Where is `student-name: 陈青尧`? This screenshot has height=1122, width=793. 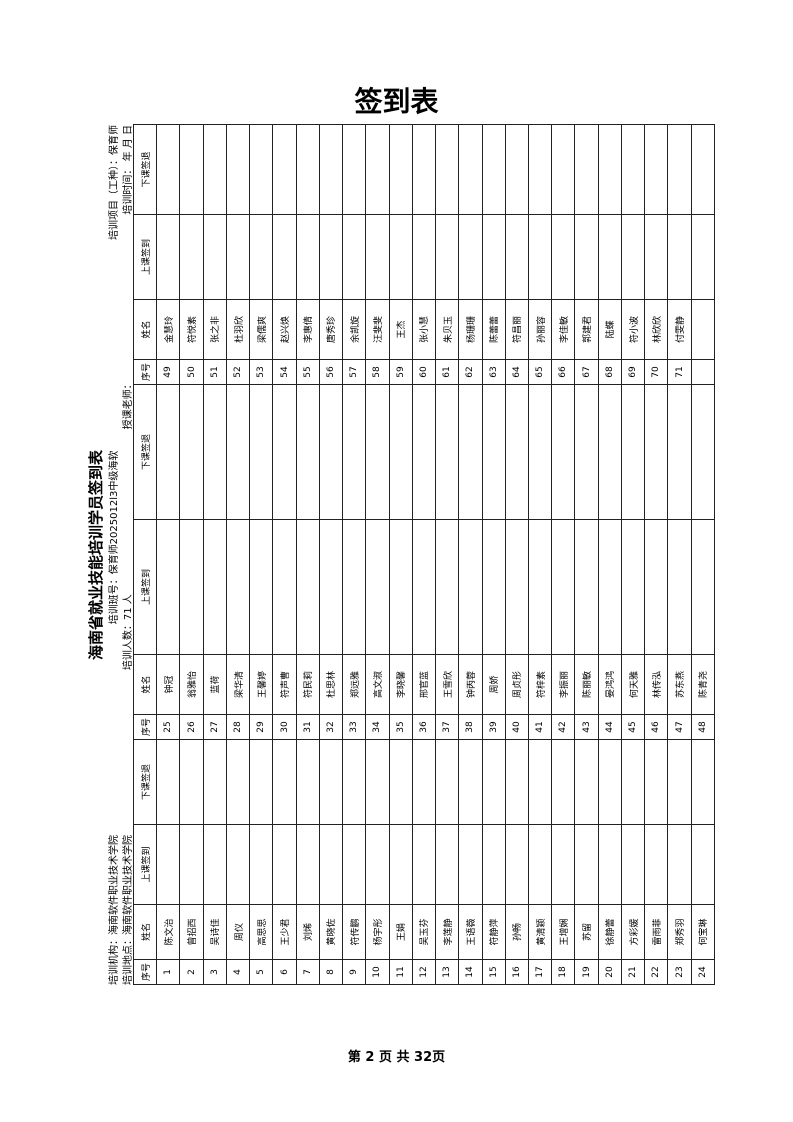 student-name: 陈青尧 is located at coordinates (703, 684).